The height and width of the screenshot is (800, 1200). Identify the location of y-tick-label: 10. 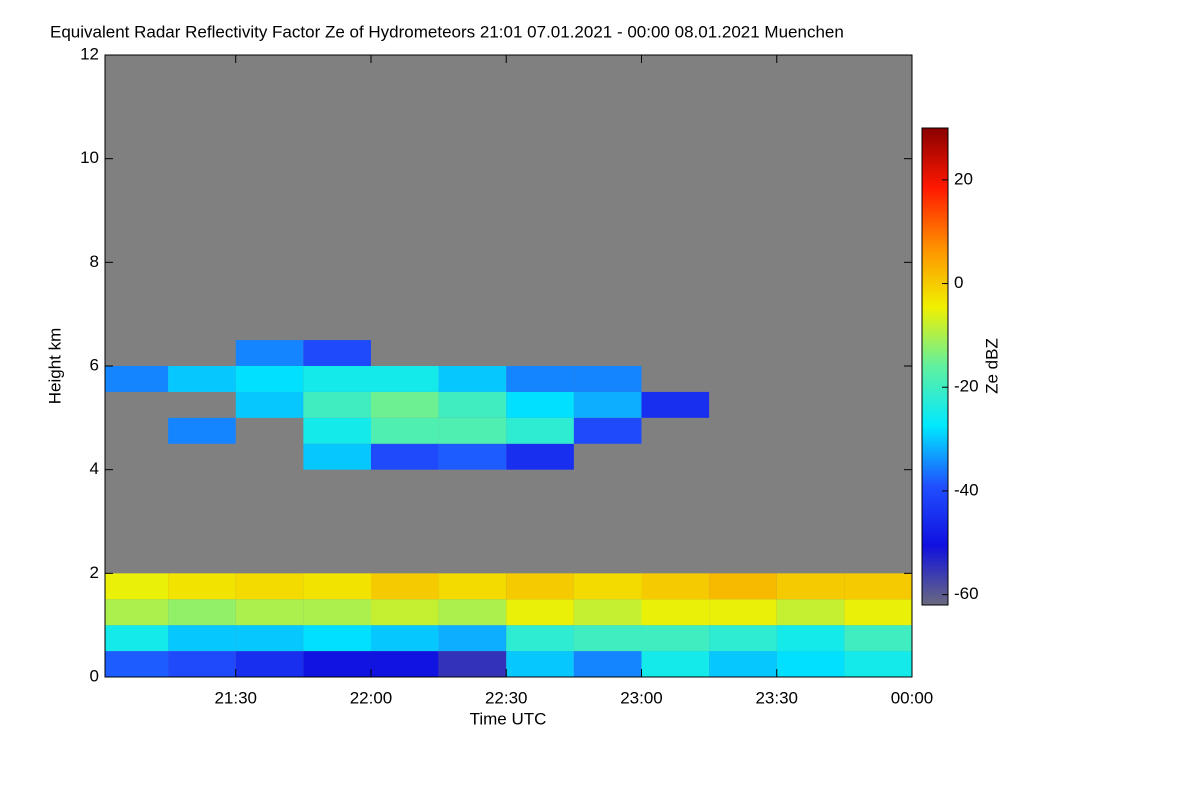
(89, 157).